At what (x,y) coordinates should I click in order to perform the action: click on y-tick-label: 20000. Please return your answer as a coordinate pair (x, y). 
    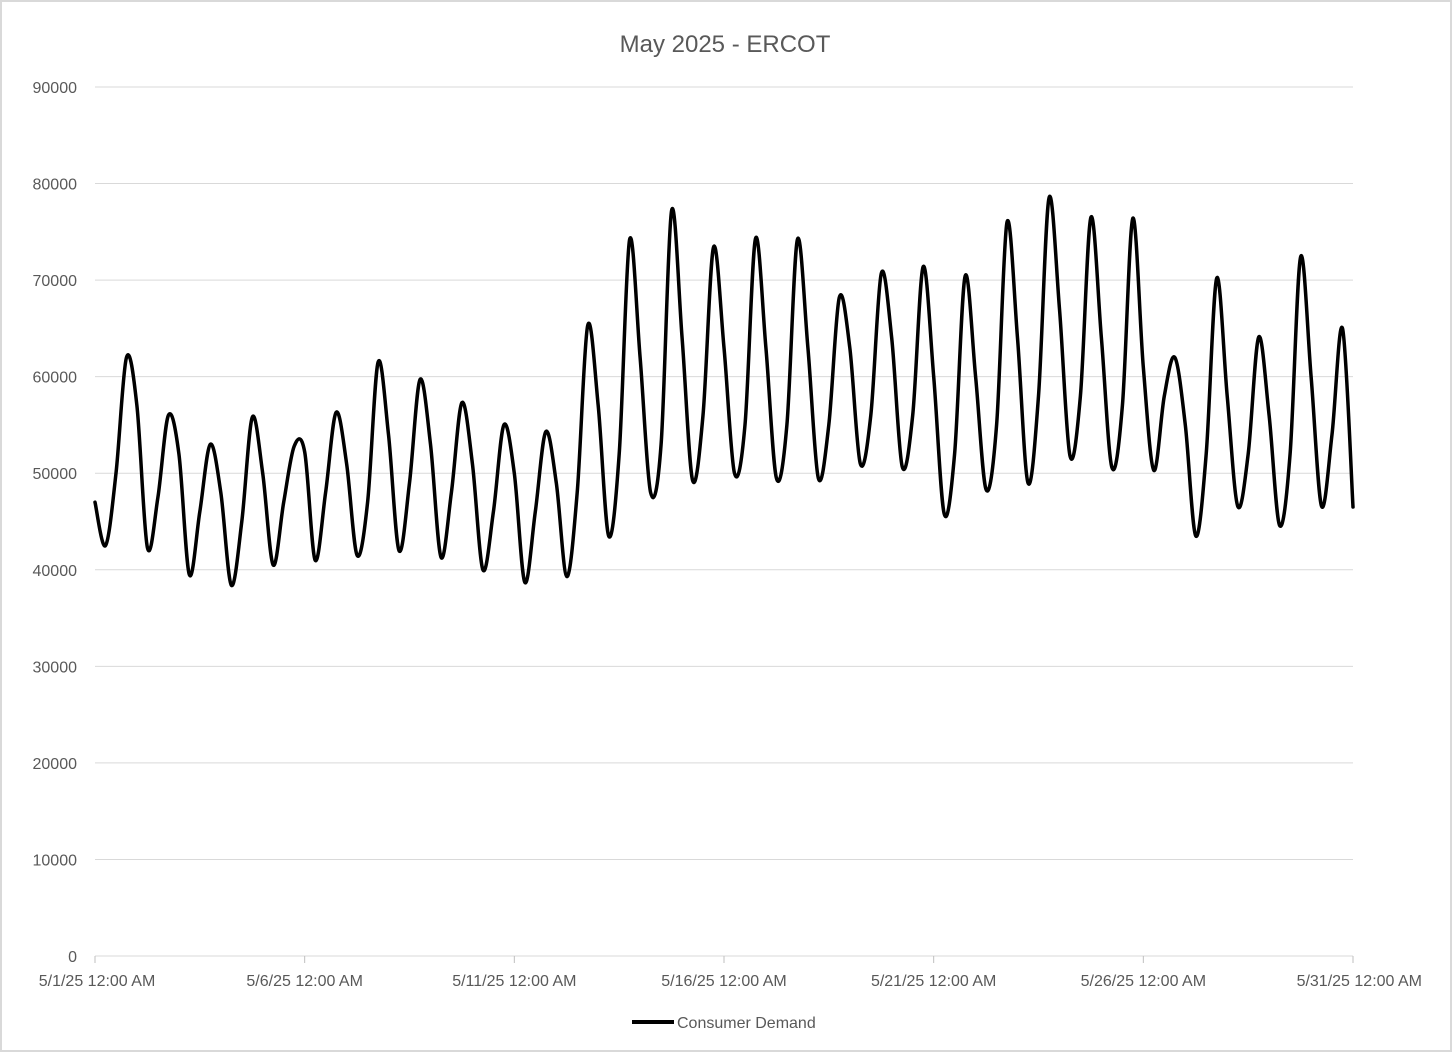
    Looking at the image, I should click on (55, 764).